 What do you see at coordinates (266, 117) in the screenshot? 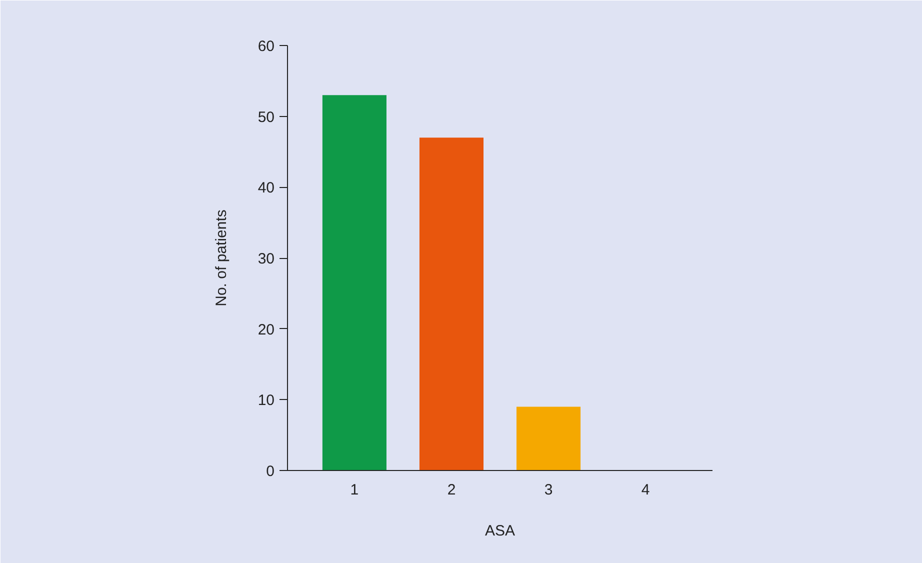
I see `y-tick-label: 50` at bounding box center [266, 117].